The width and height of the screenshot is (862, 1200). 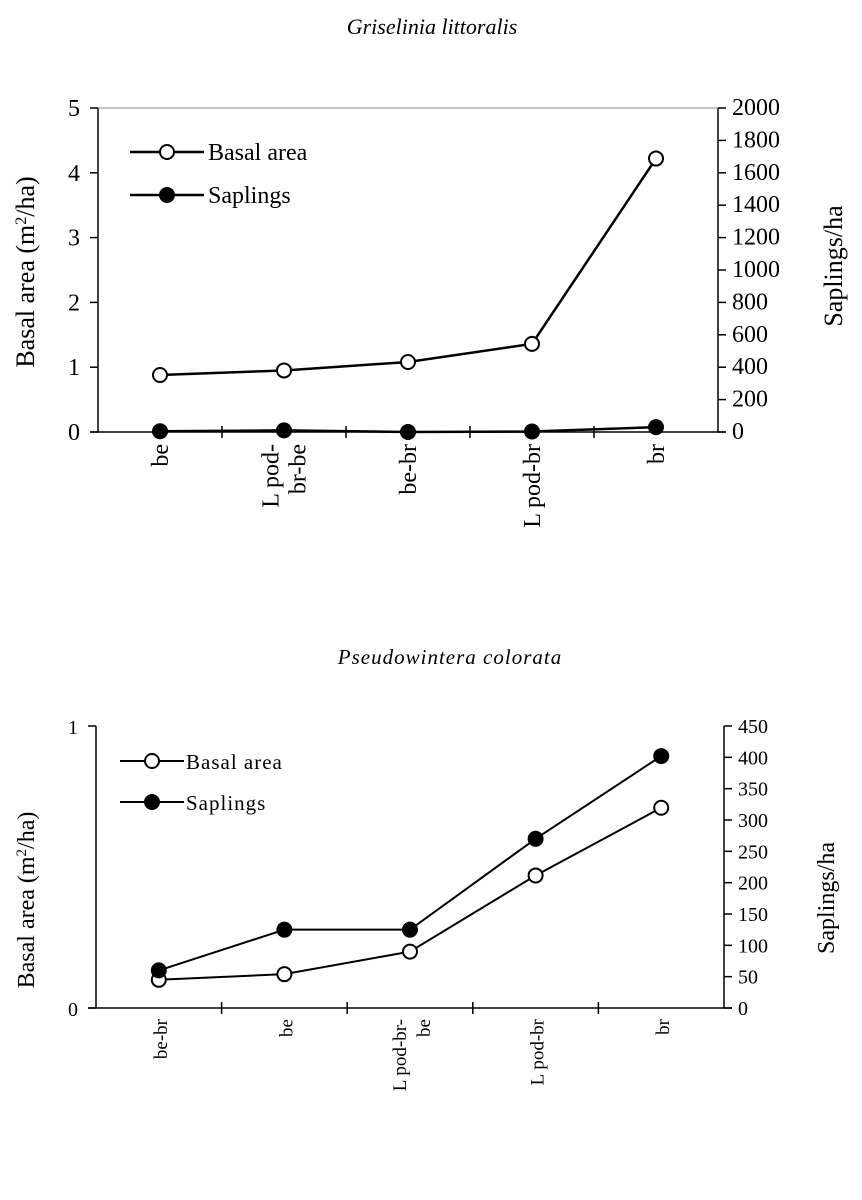 What do you see at coordinates (753, 821) in the screenshot?
I see `y2-tick-label: 300` at bounding box center [753, 821].